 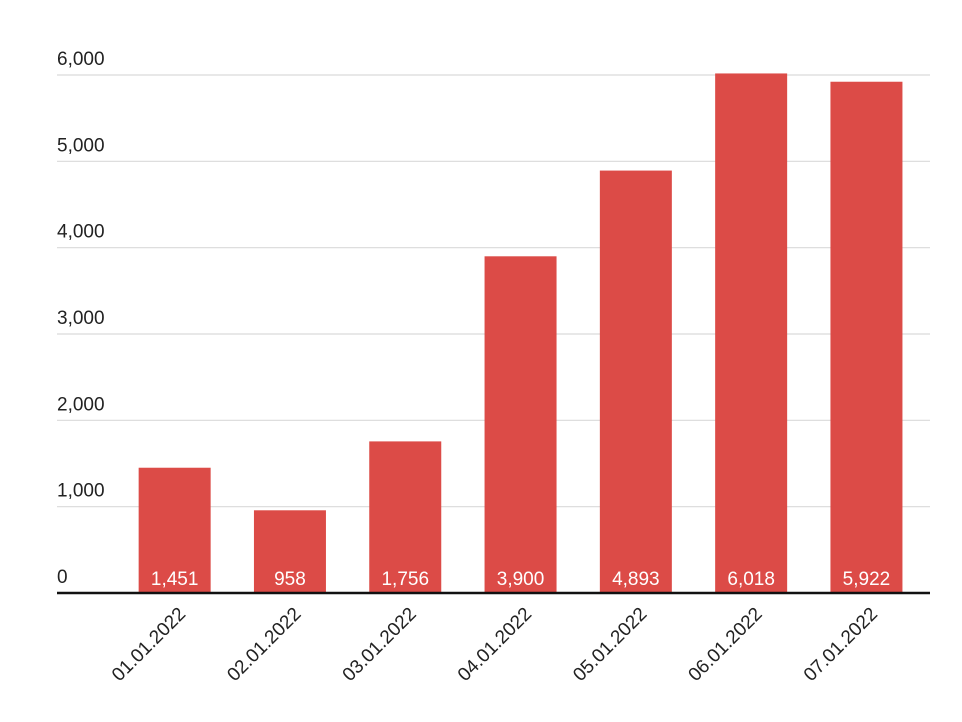 I want to click on x-tick-label: 04.01.2022, so click(x=495, y=645).